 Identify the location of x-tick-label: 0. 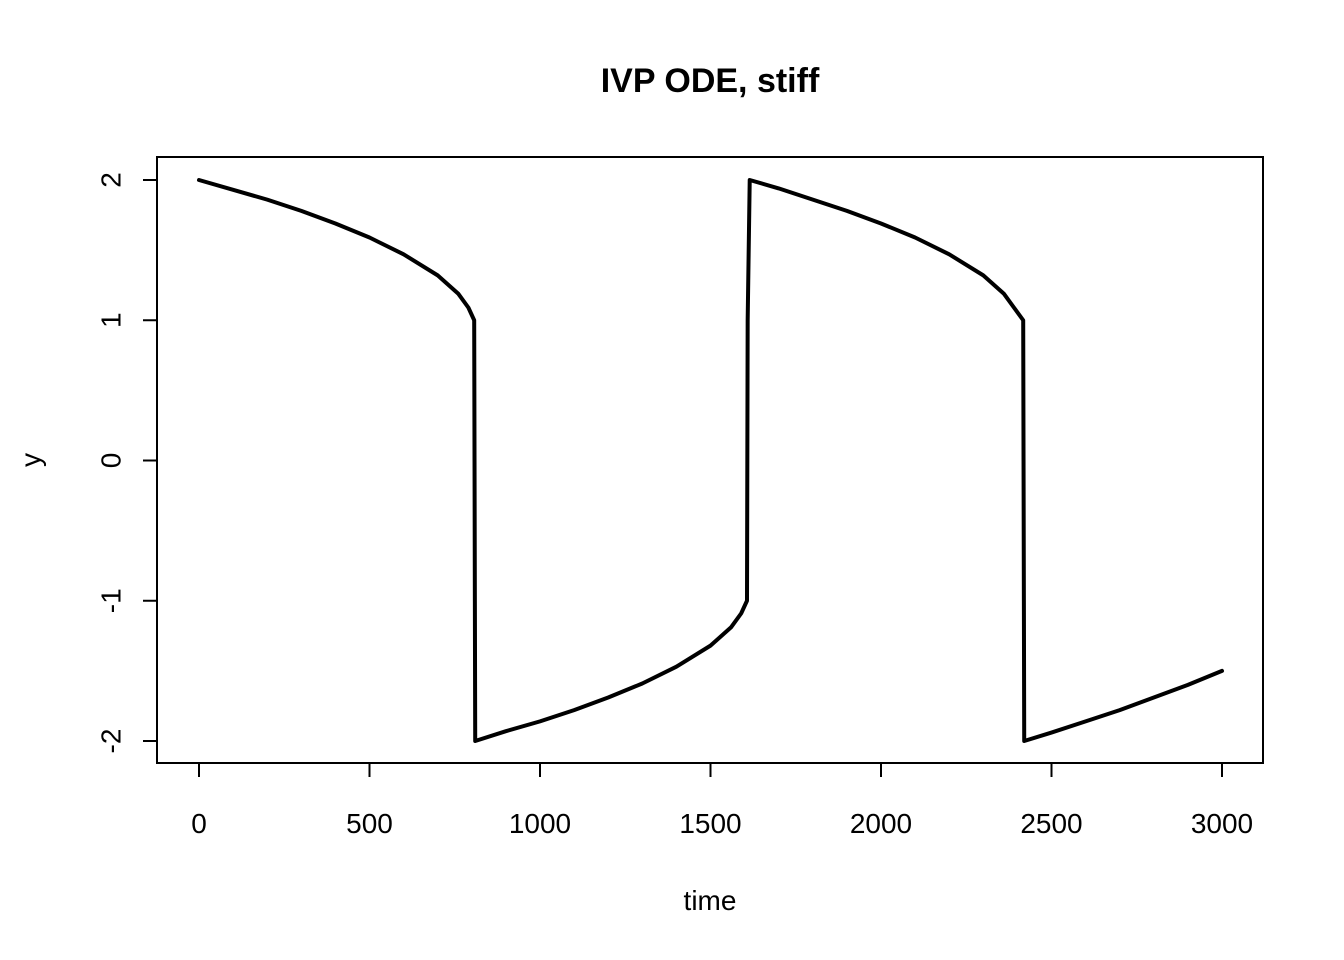
(199, 823).